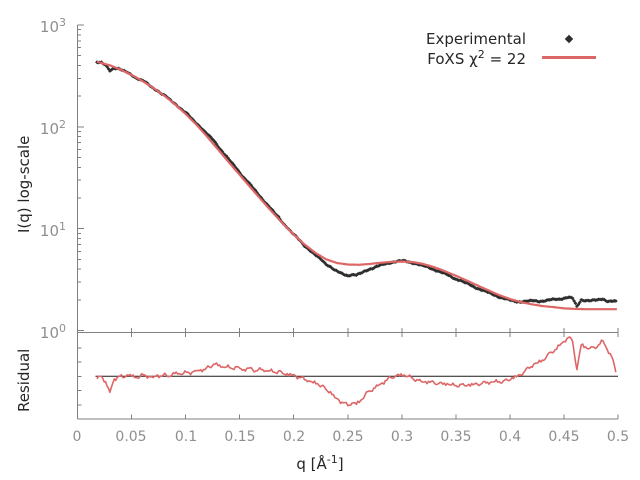  I want to click on fit-line-sample, so click(569, 57).